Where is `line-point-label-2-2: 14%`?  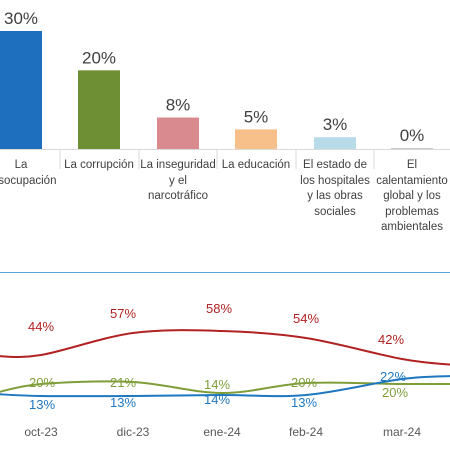
line-point-label-2-2: 14% is located at coordinates (217, 399).